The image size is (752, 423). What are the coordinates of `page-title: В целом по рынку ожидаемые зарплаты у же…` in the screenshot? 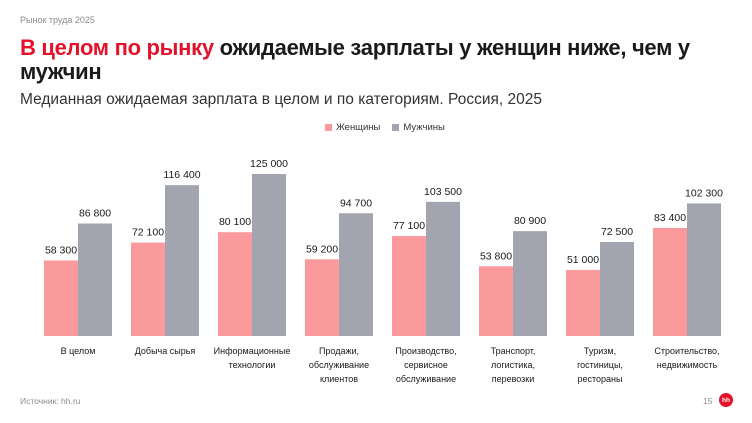 It's located at (370, 60).